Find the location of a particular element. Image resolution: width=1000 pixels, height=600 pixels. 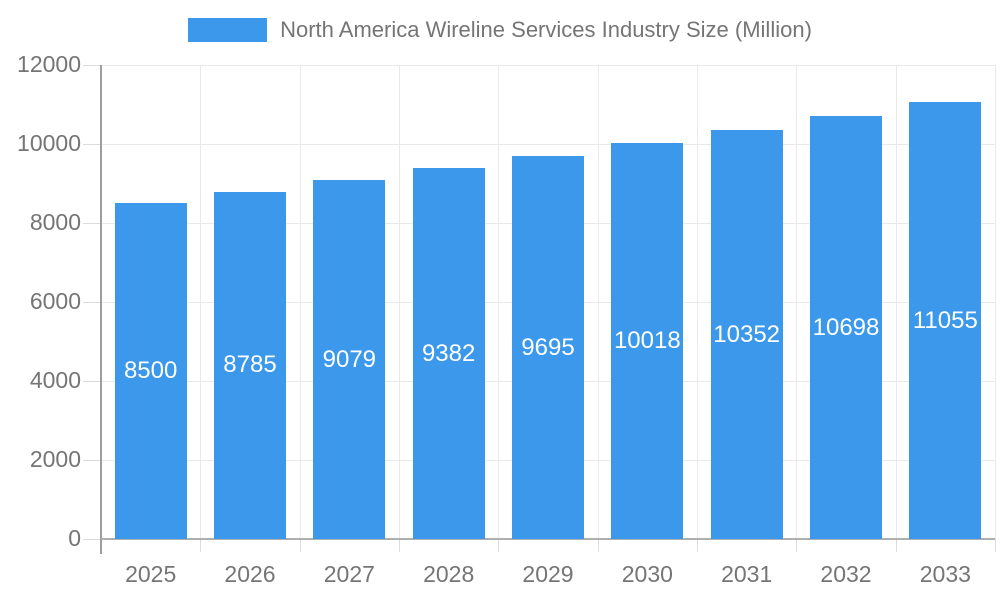

bar-2029 is located at coordinates (548, 347).